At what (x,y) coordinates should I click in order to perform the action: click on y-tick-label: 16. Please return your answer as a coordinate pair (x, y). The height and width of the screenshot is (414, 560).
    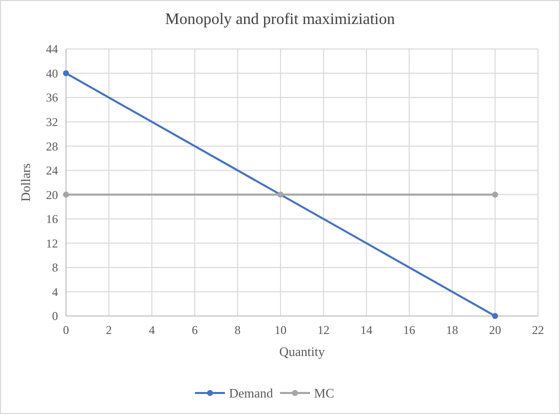
    Looking at the image, I should click on (52, 219).